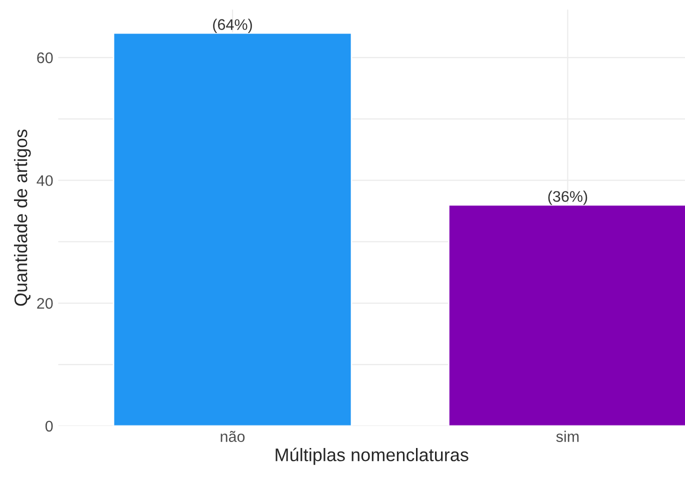 This screenshot has width=685, height=484. Describe the element at coordinates (22, 218) in the screenshot. I see `y-axis-title: Quantidade de artigos` at that location.